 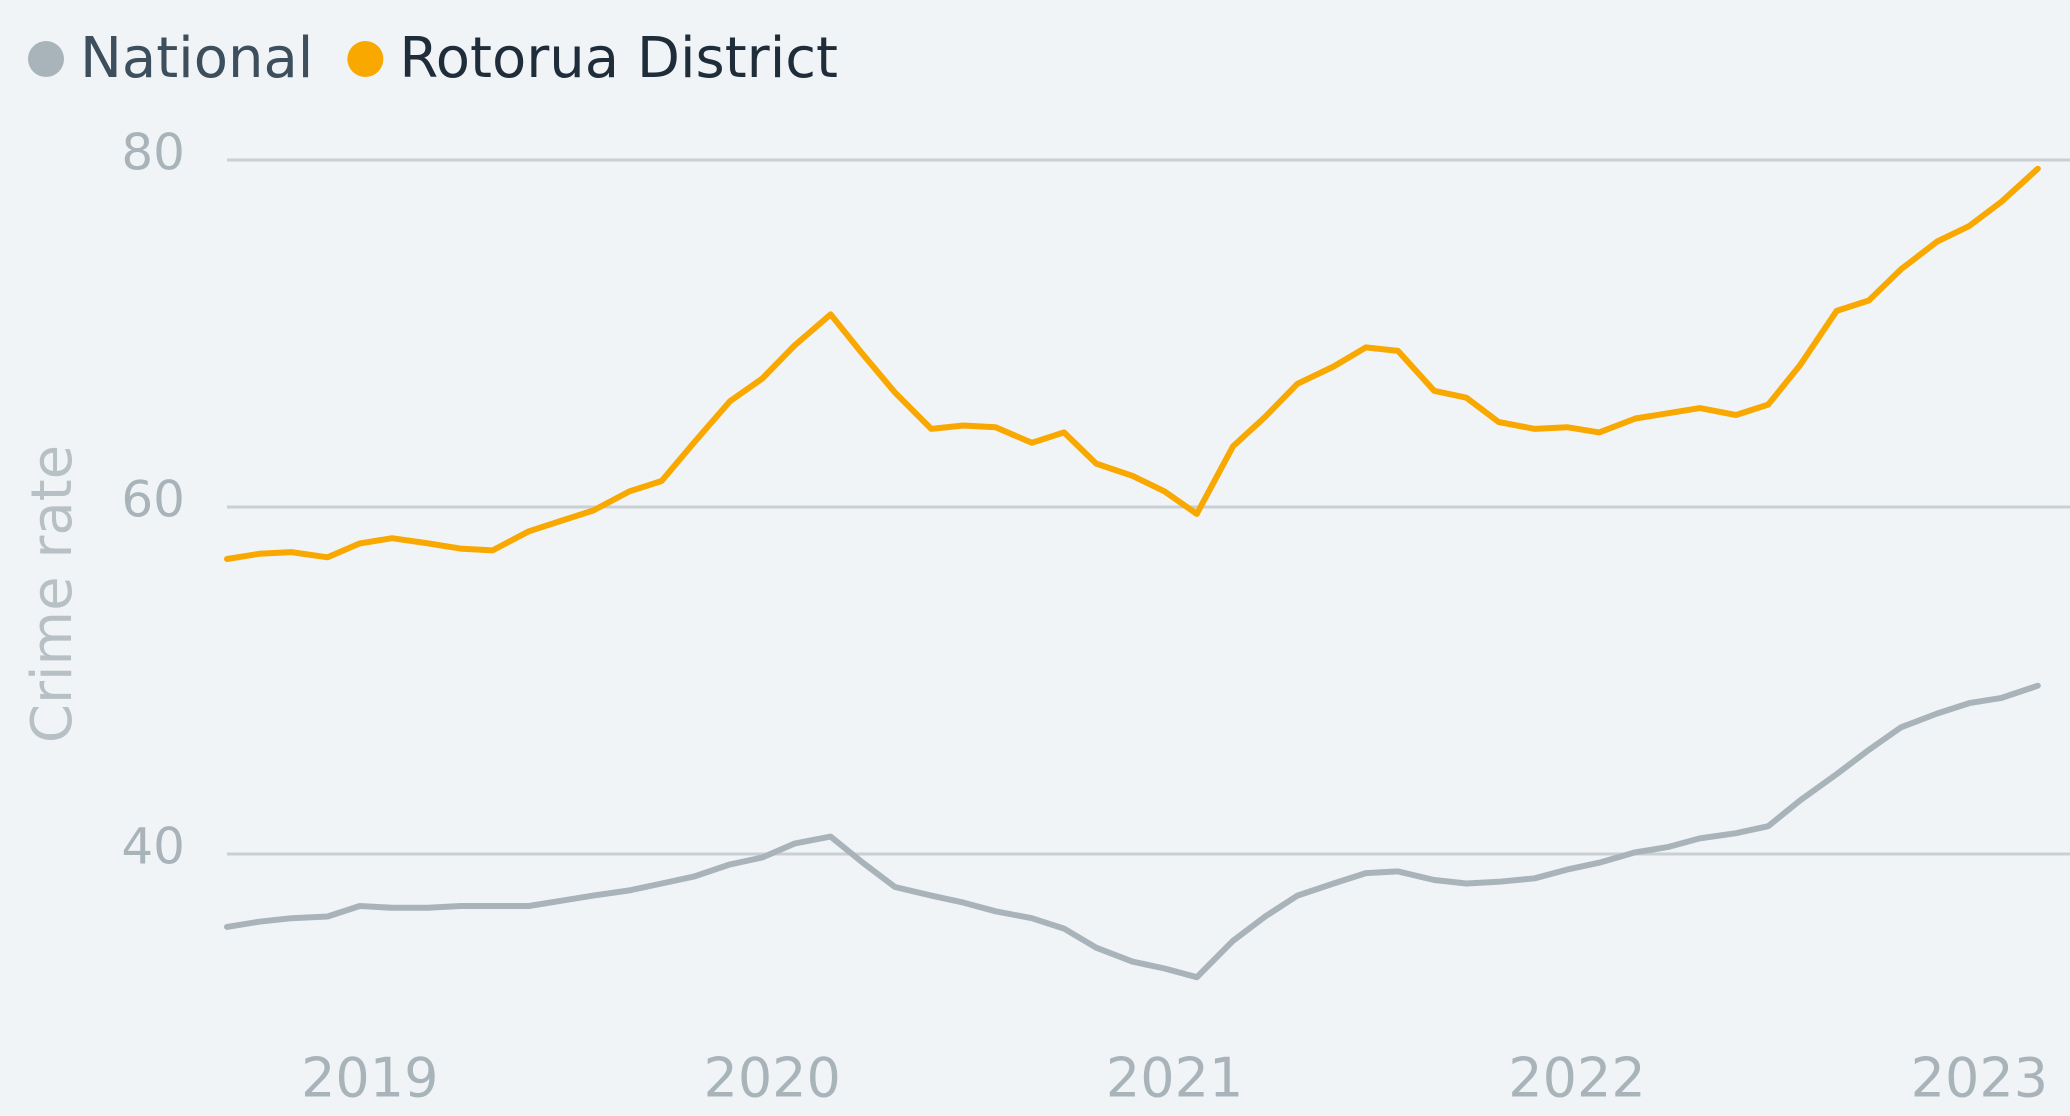 I want to click on x-tick-label: 2021, so click(x=1174, y=1078).